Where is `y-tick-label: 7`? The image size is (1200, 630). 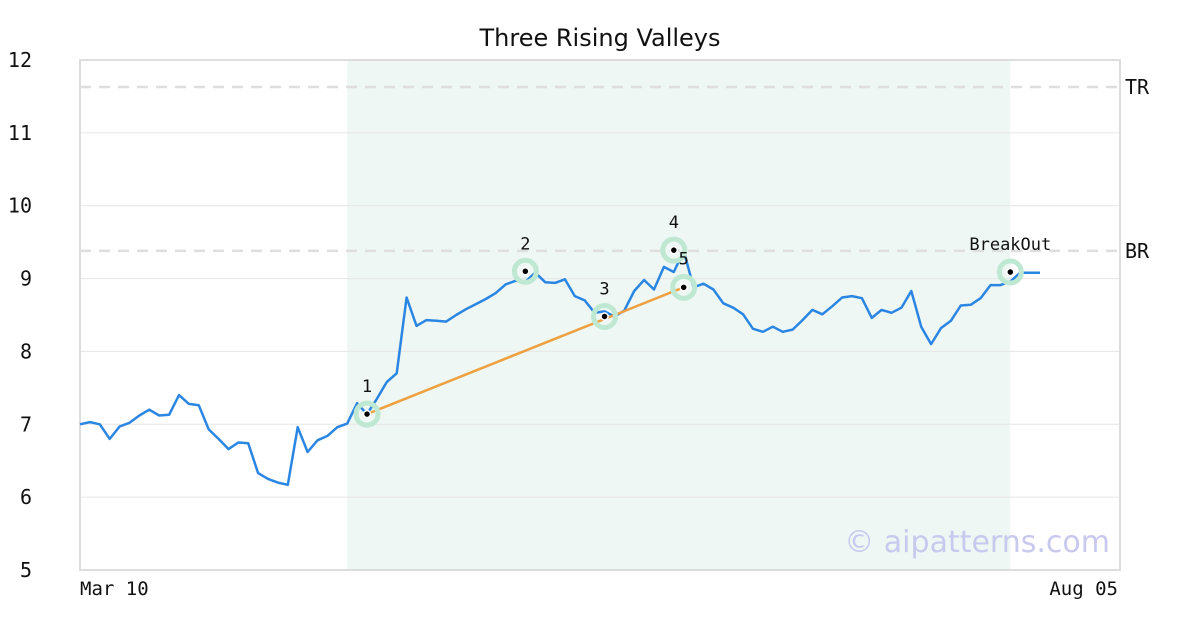
y-tick-label: 7 is located at coordinates (26, 424).